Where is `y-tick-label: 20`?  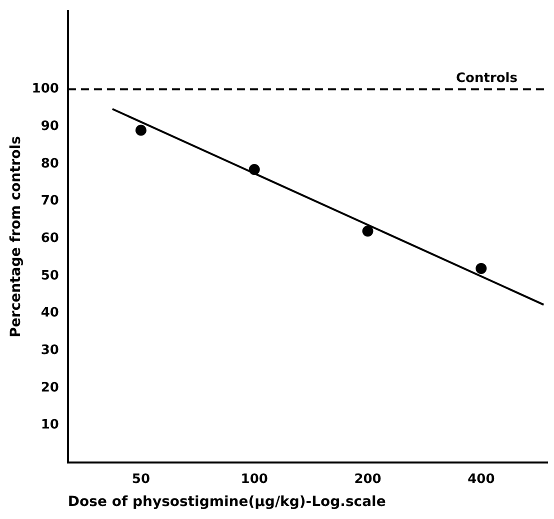 y-tick-label: 20 is located at coordinates (49, 388).